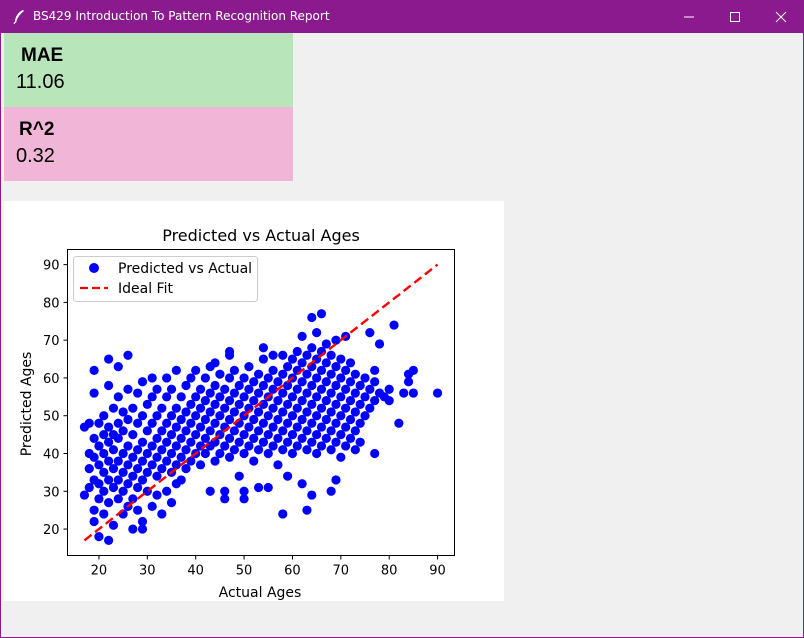 This screenshot has width=804, height=638. What do you see at coordinates (51, 303) in the screenshot?
I see `y-tick-label: 80` at bounding box center [51, 303].